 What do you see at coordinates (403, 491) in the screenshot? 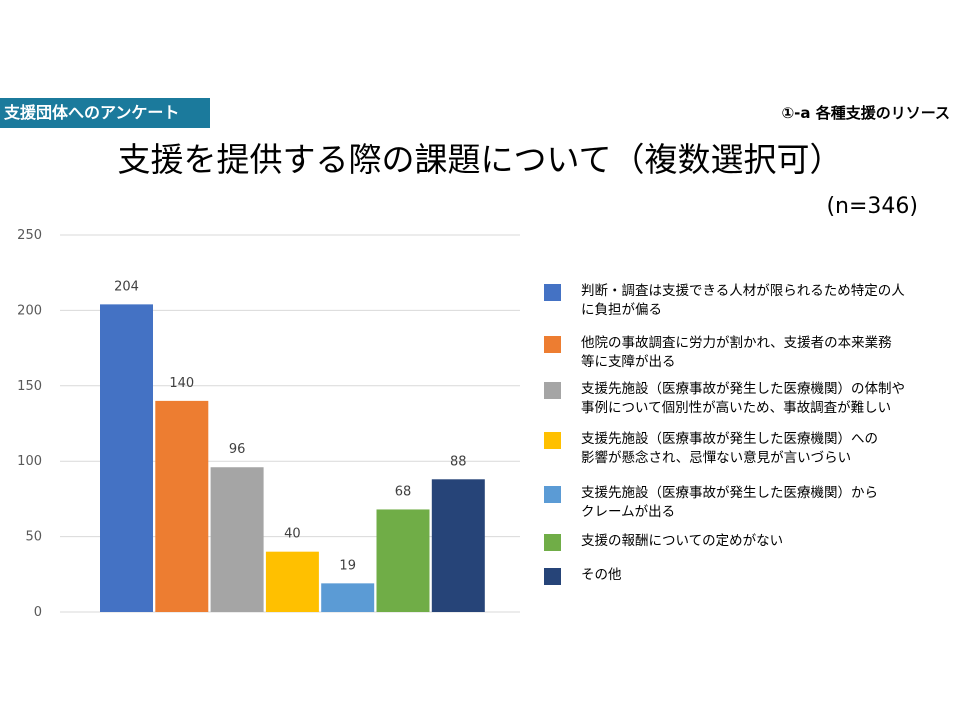
I see `data-label: 68` at bounding box center [403, 491].